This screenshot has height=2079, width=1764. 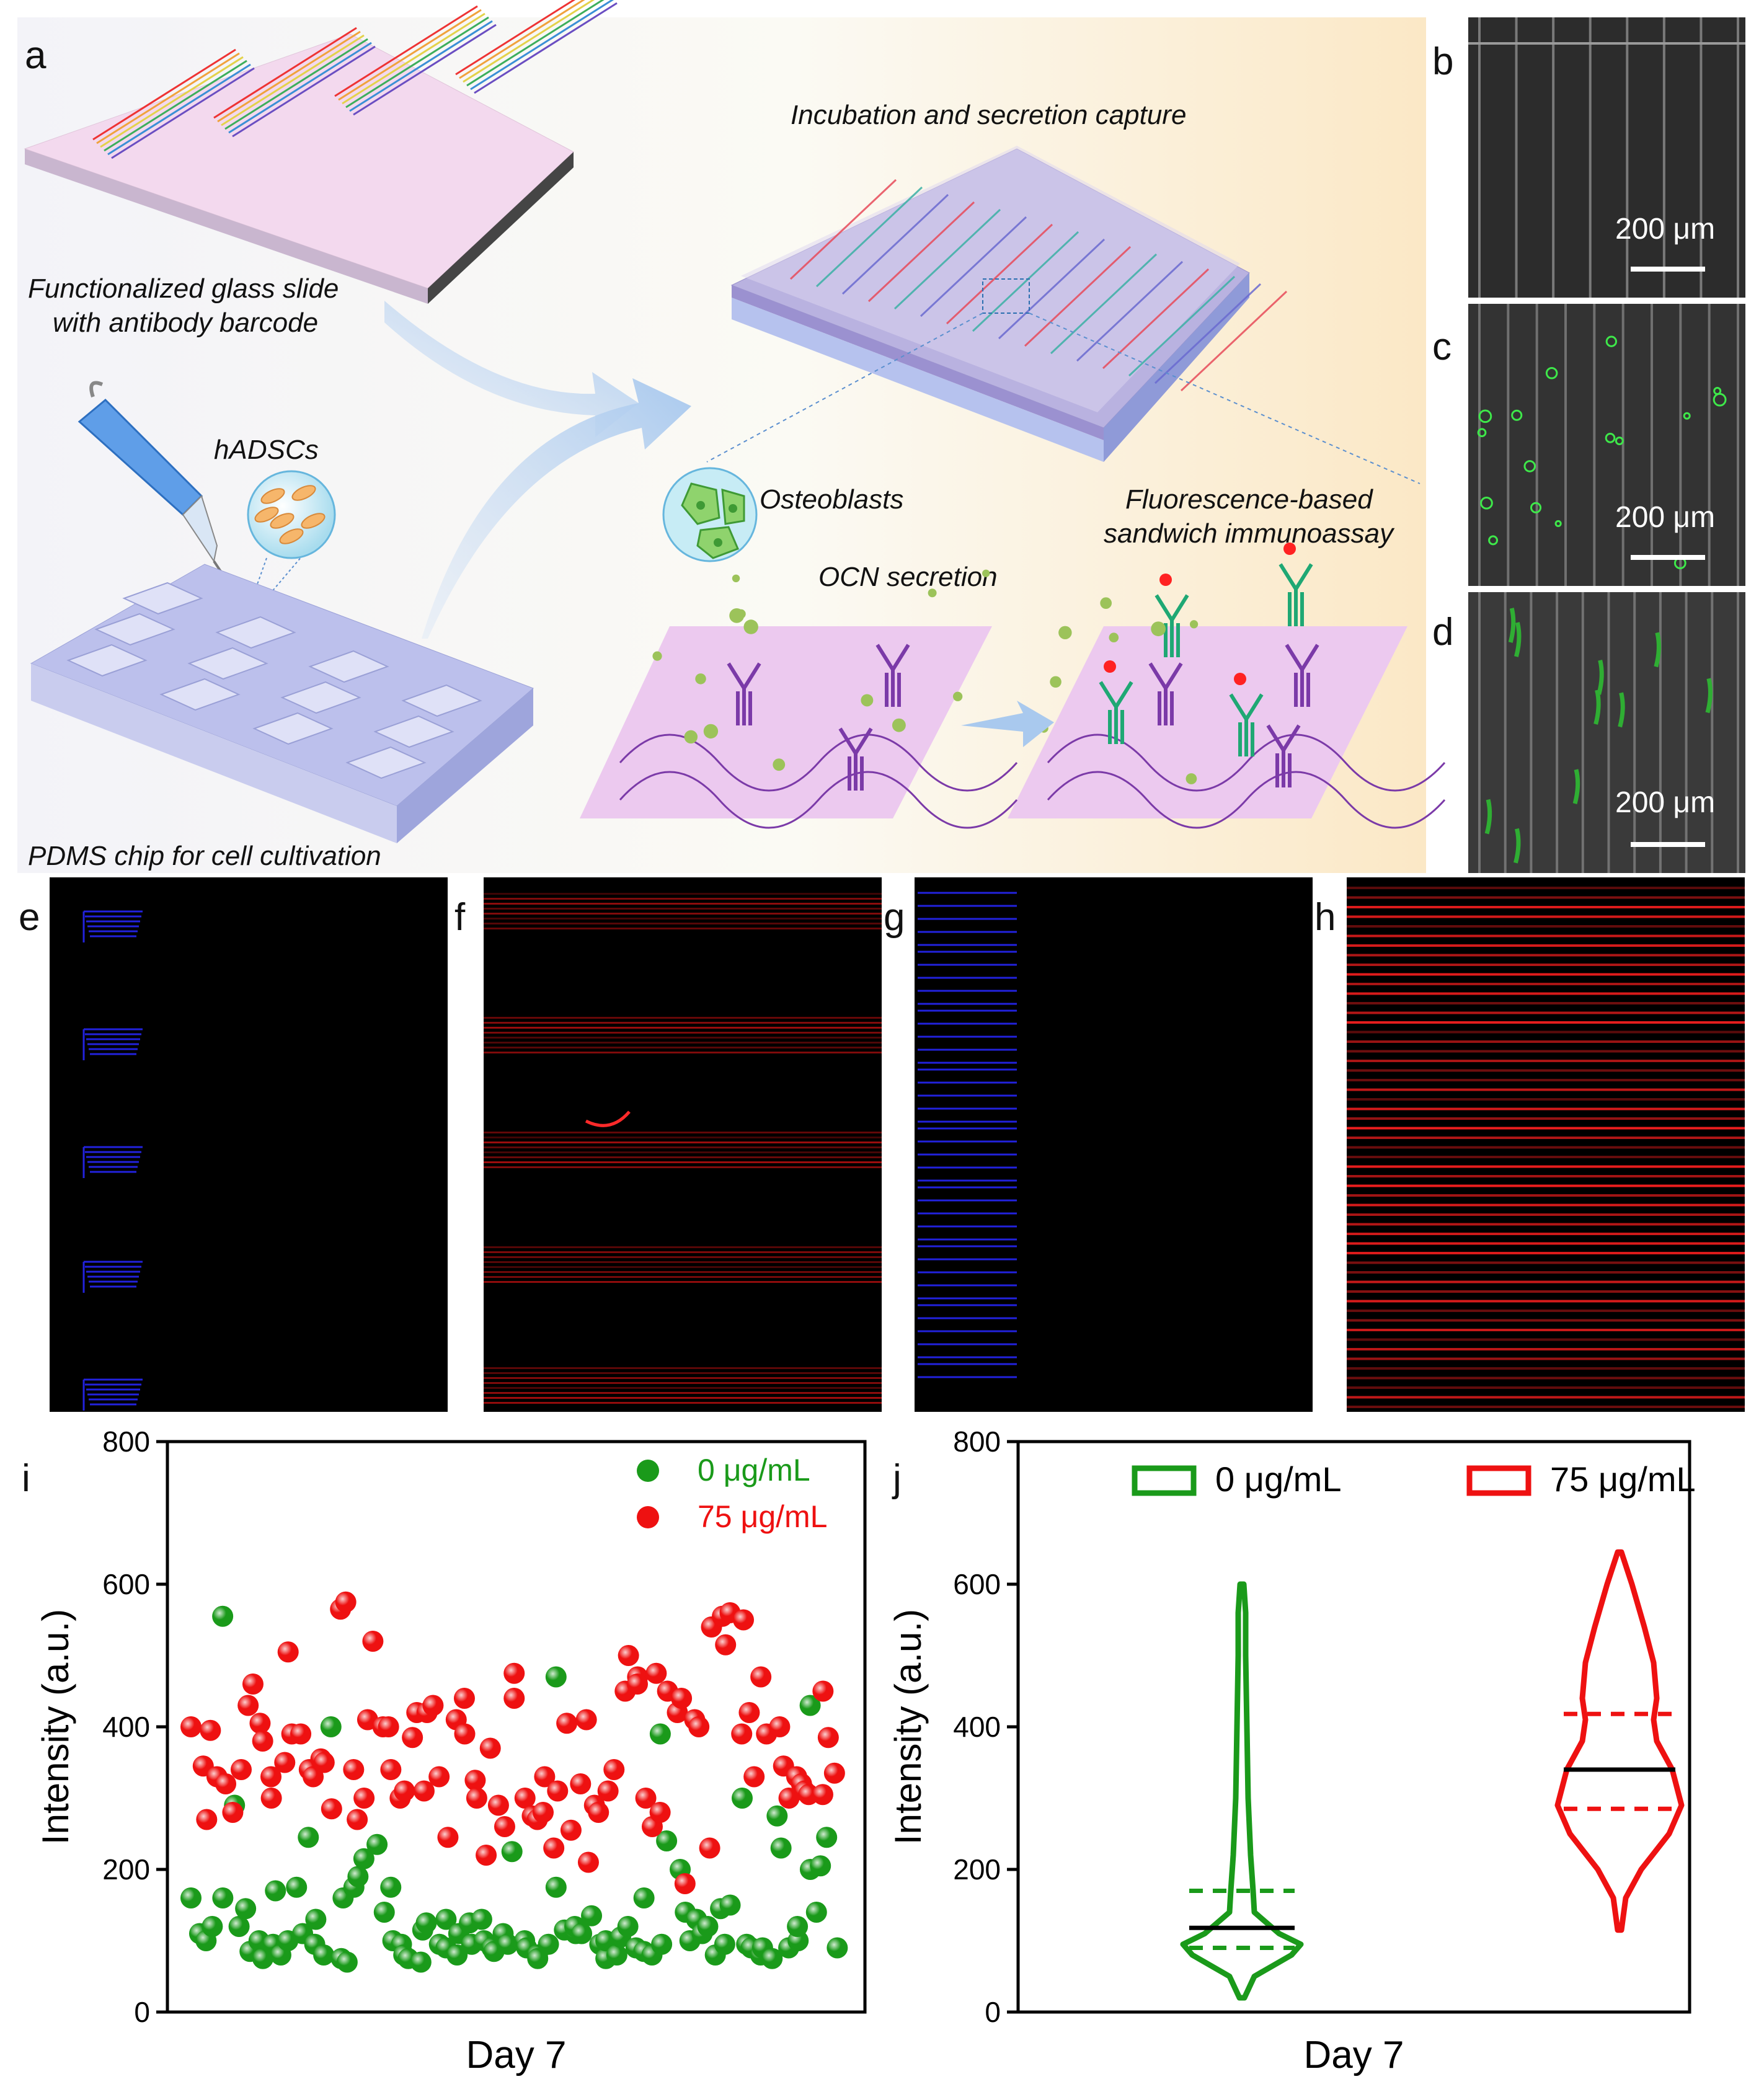 I want to click on capture-plane-left, so click(x=786, y=722).